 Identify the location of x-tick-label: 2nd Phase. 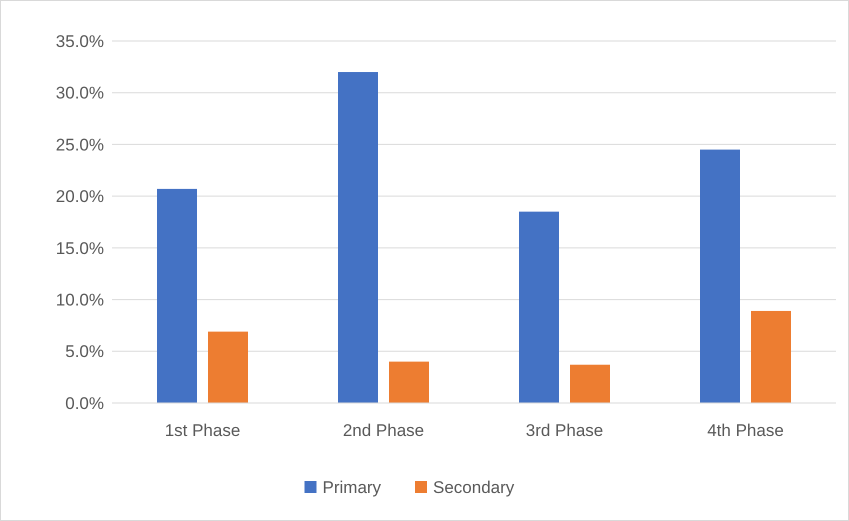
(383, 430).